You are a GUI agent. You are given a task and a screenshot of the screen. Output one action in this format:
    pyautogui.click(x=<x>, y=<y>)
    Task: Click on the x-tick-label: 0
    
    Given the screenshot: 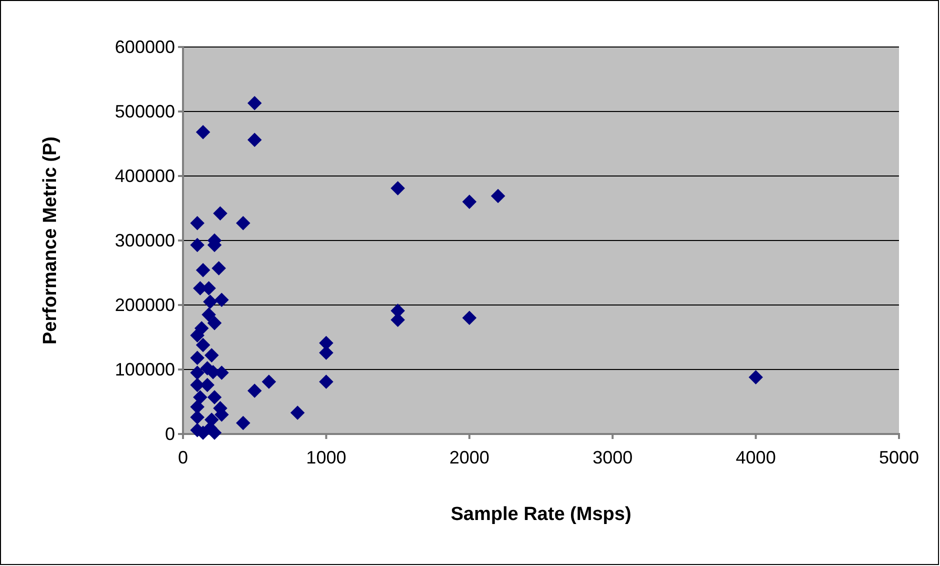 What is the action you would take?
    pyautogui.click(x=183, y=458)
    